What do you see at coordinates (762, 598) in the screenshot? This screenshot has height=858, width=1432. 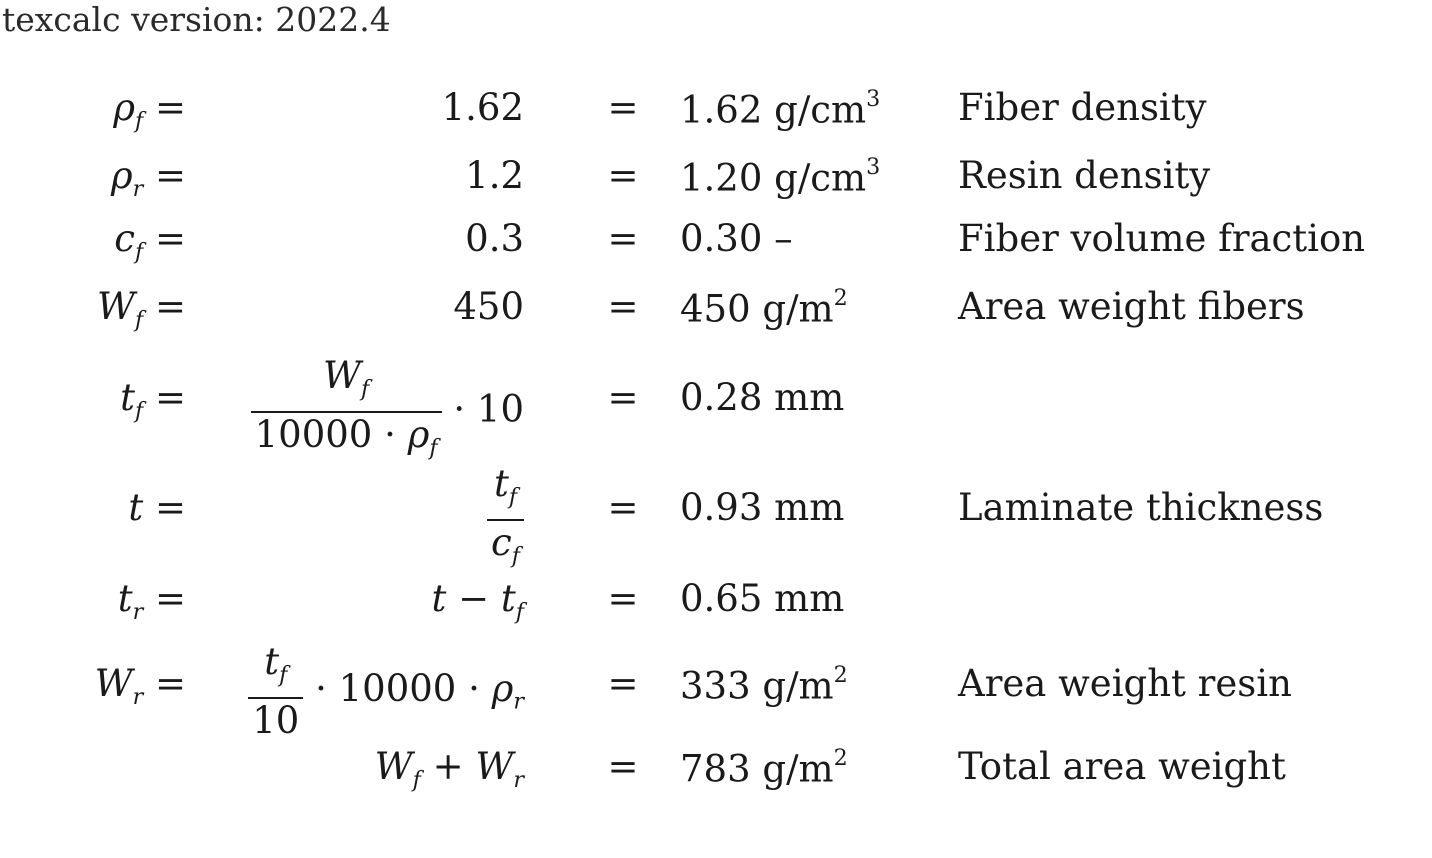 I see `result: 0.65 mm` at bounding box center [762, 598].